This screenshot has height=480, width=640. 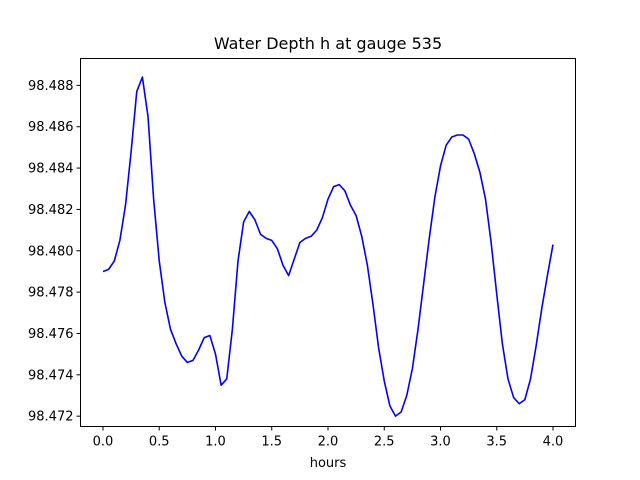 I want to click on x-tick-label: 4.0, so click(x=553, y=442).